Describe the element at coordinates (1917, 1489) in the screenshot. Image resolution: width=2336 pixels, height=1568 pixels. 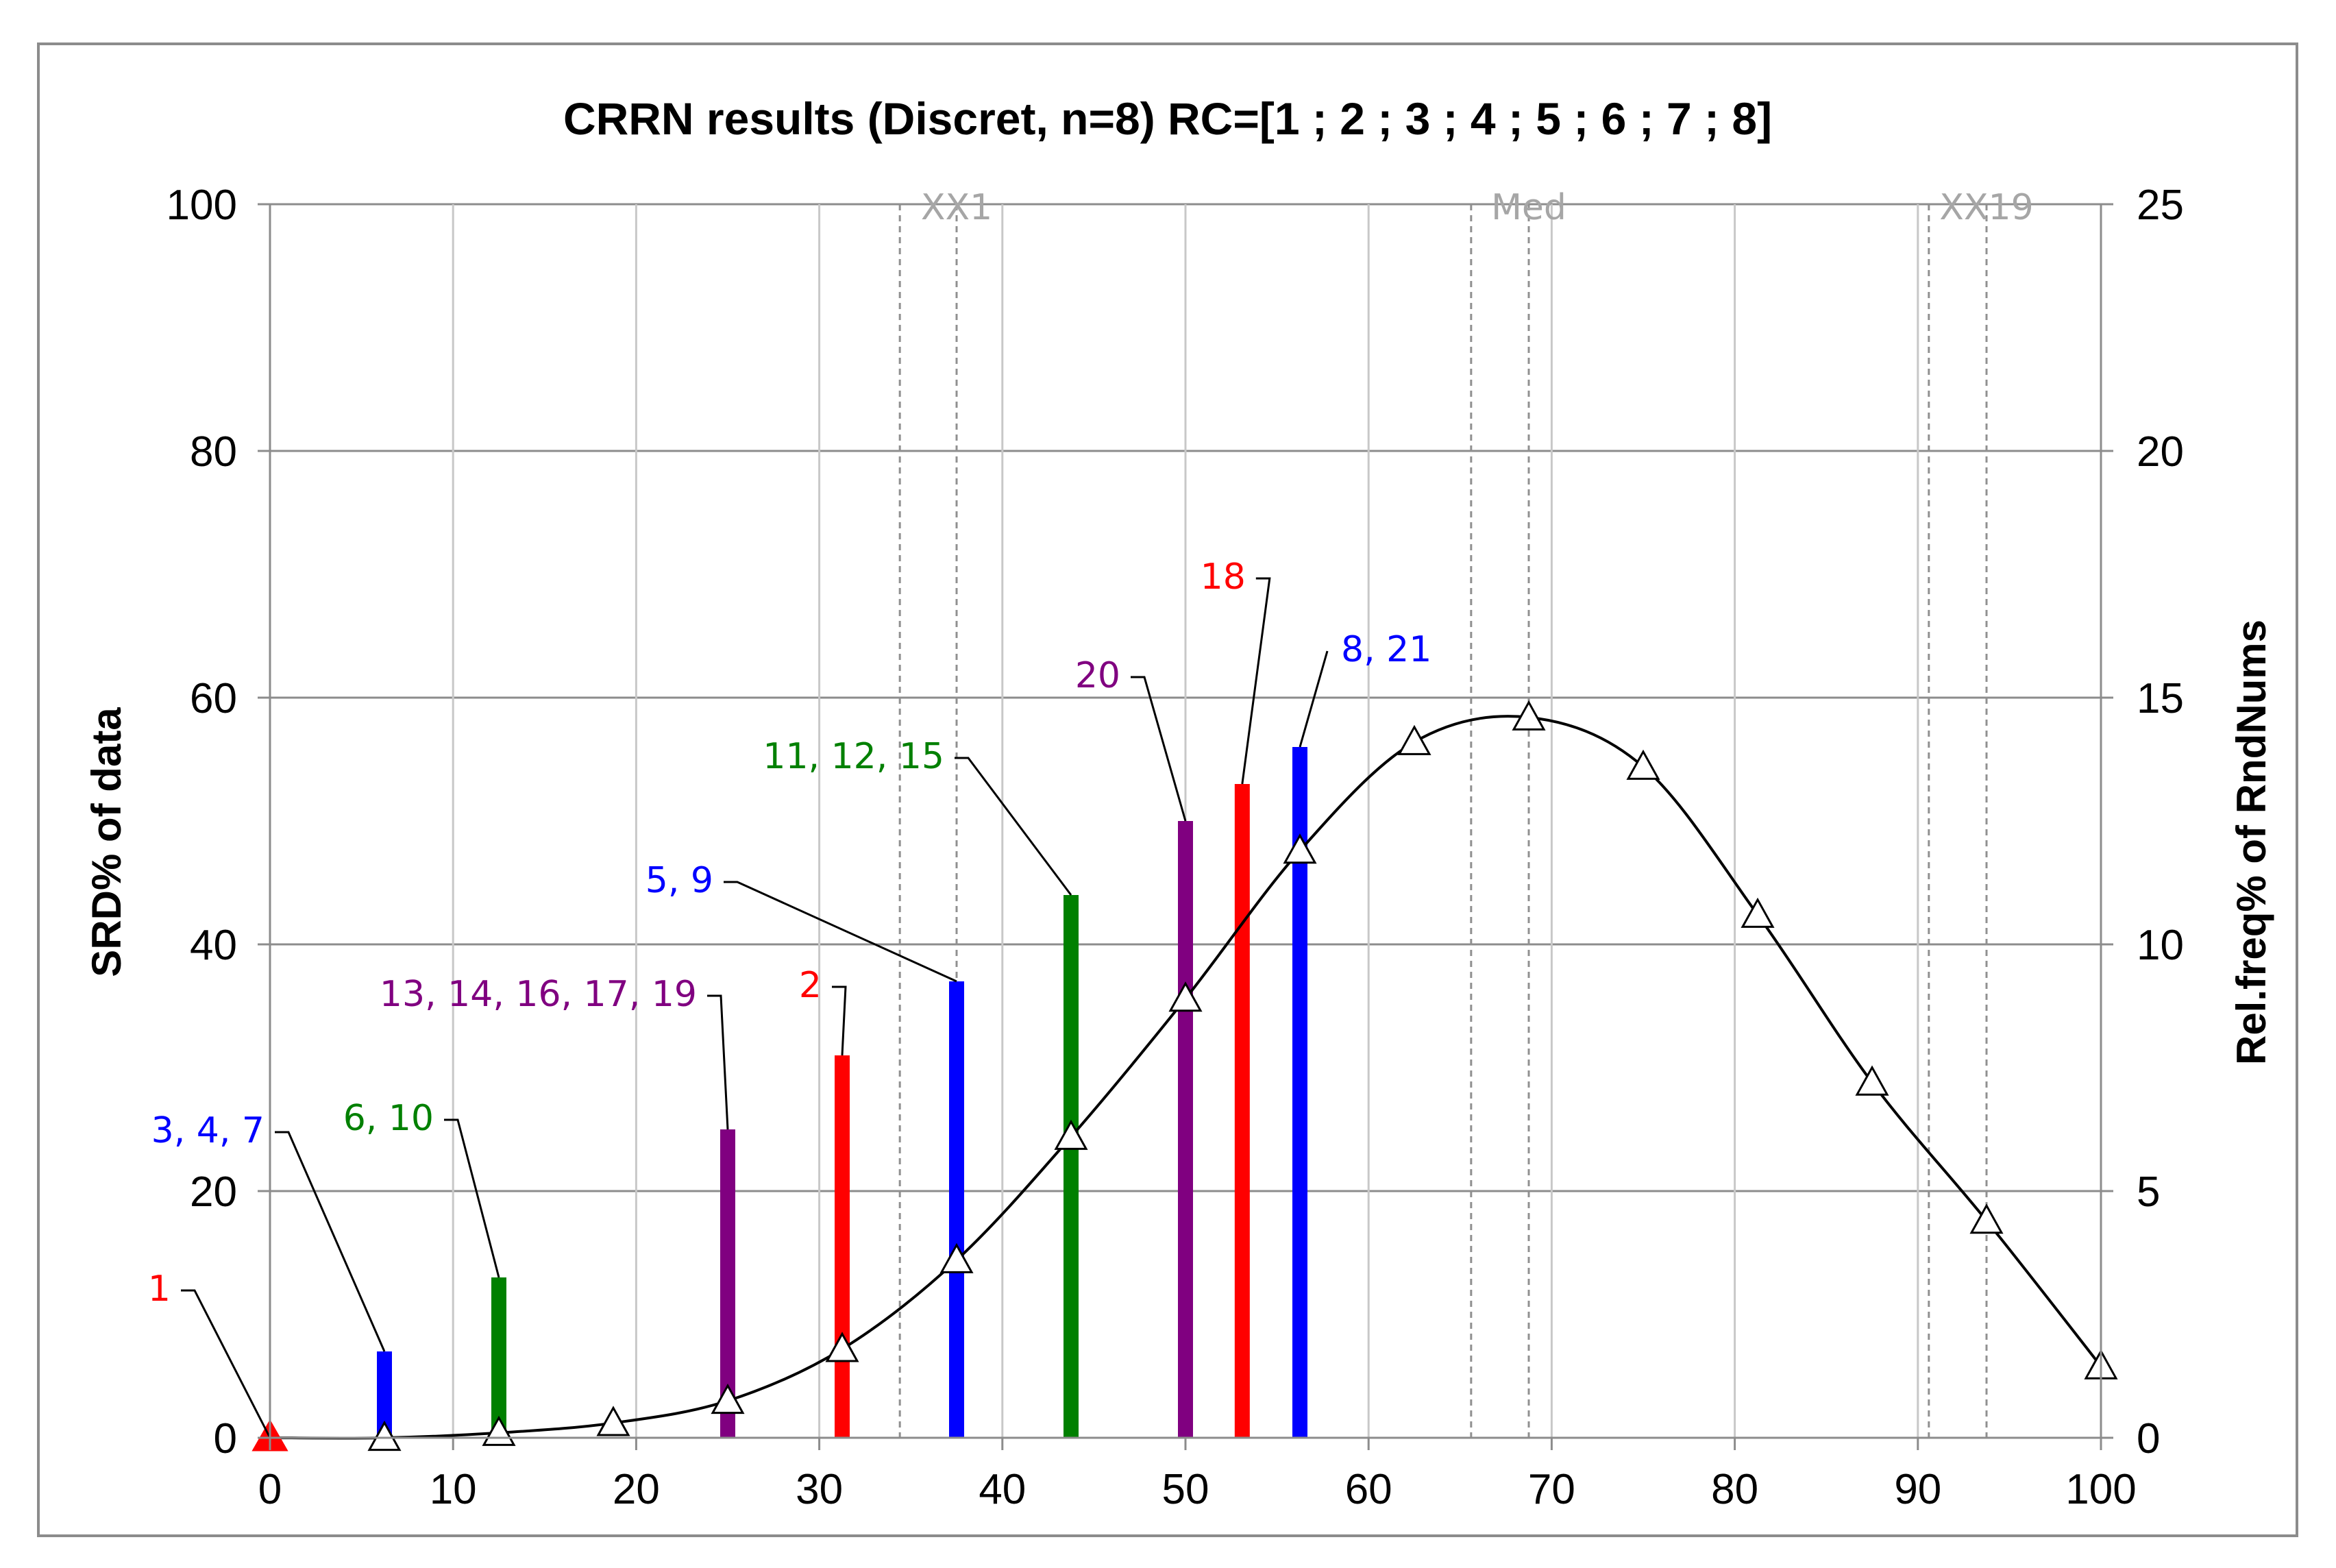
I see `x-tick-label: 90` at that location.